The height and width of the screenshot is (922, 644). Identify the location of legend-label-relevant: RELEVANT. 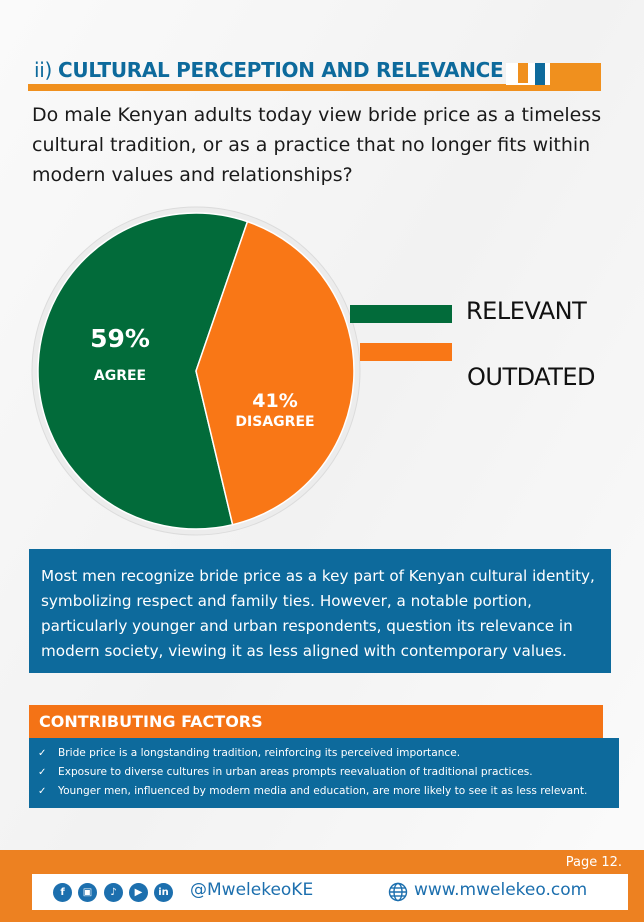
(526, 311).